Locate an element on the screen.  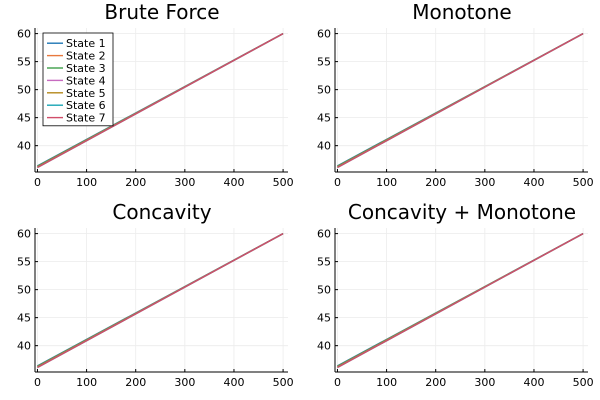
legend-label: State 6 is located at coordinates (86, 105).